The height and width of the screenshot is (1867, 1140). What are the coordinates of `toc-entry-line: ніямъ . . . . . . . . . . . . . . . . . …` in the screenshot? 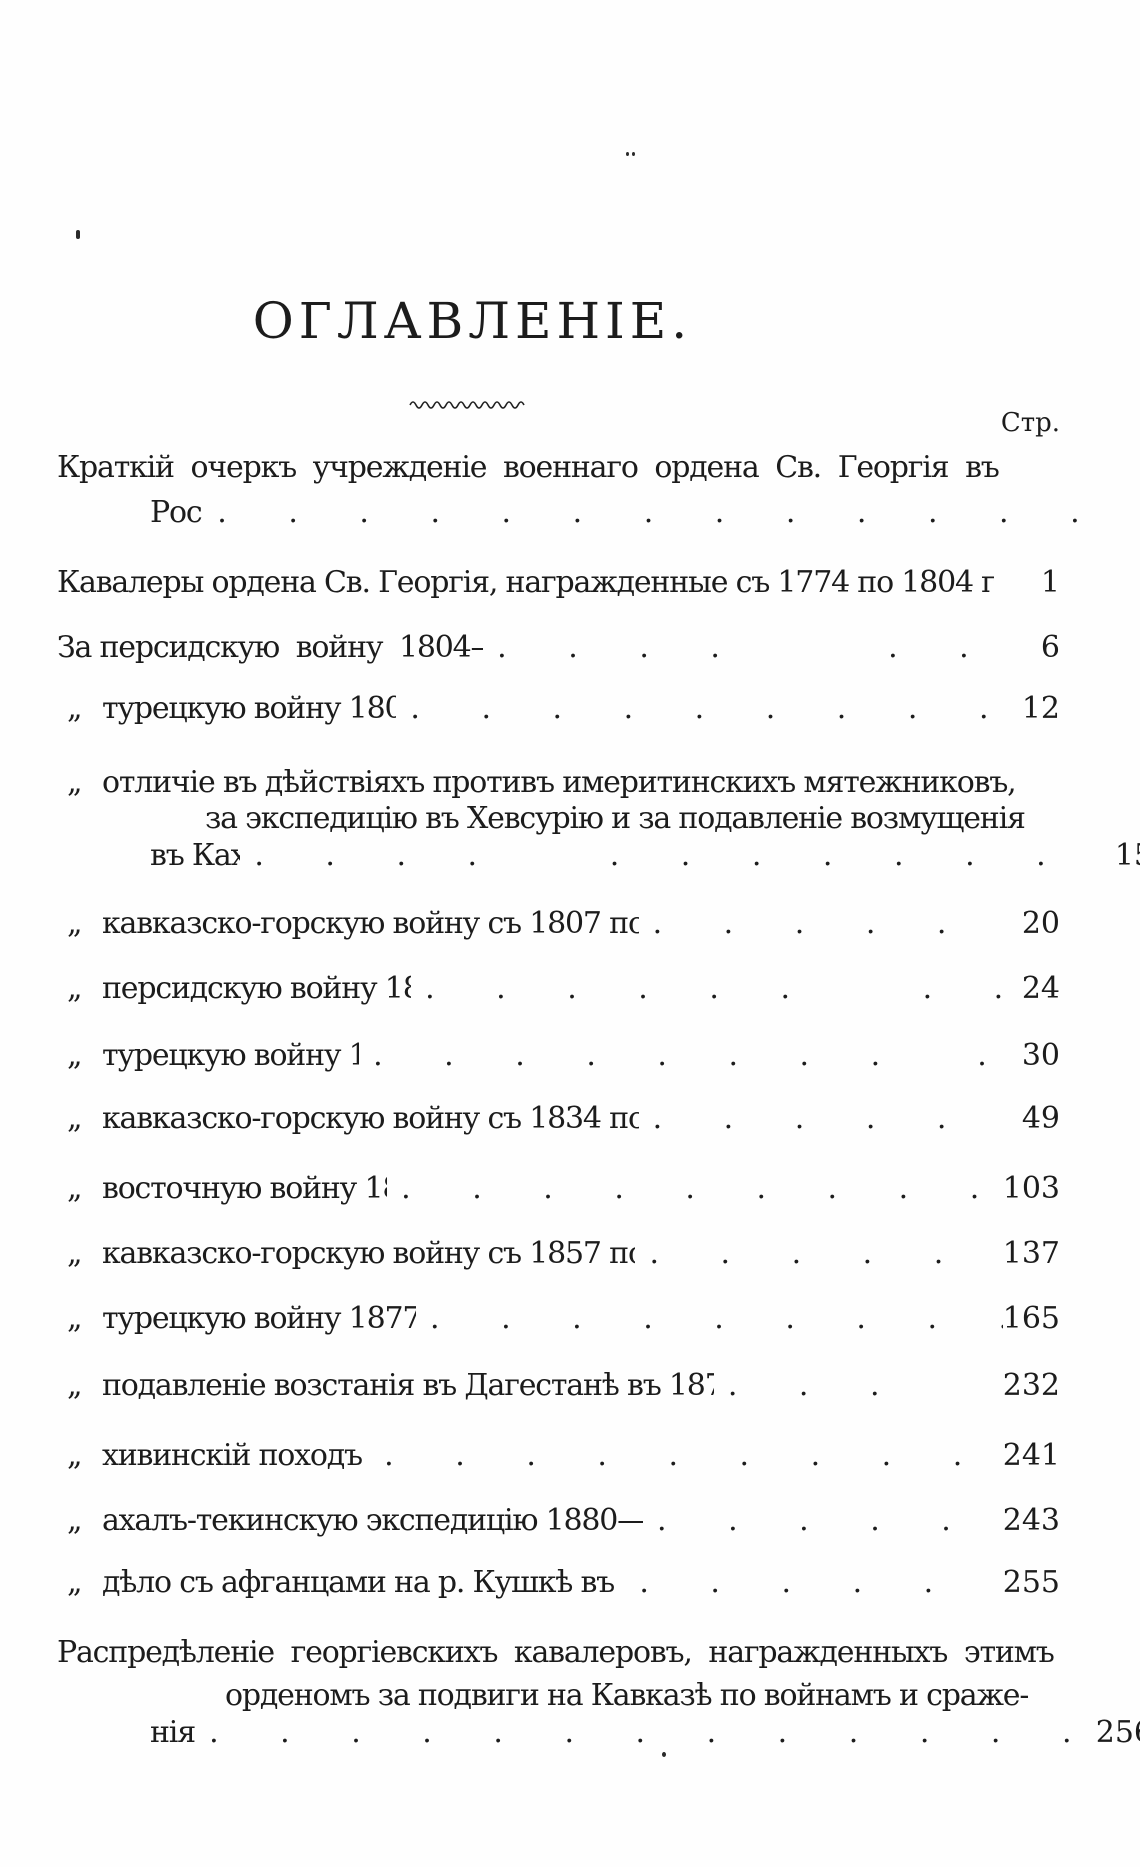 It's located at (598, 1733).